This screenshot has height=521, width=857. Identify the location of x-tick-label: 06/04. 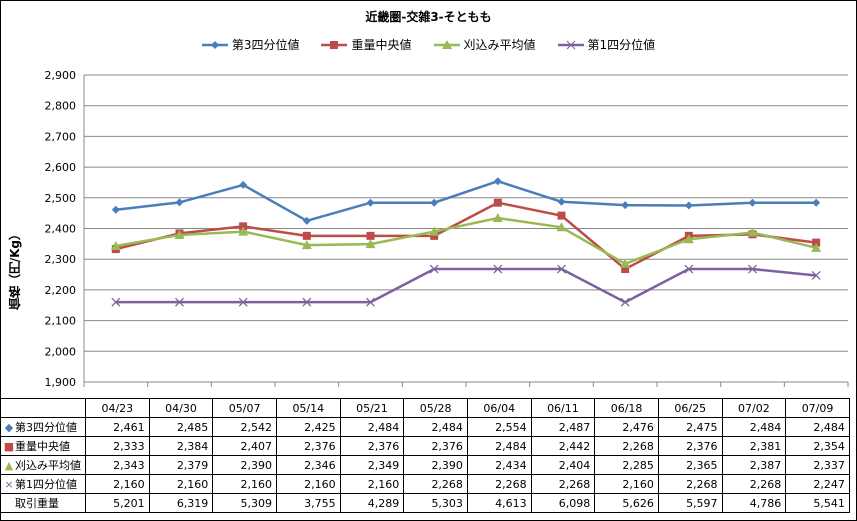
(499, 408).